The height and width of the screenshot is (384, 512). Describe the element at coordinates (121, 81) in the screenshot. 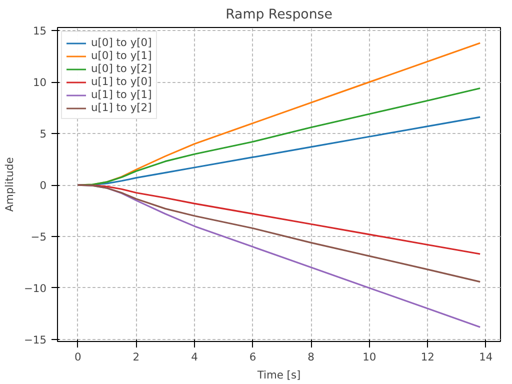

I see `legend-label: u[1] to y[0]` at that location.